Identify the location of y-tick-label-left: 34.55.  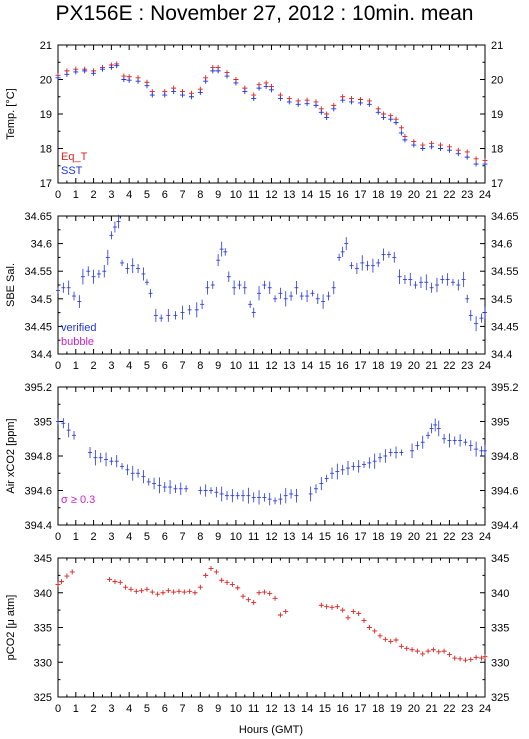
(38, 272).